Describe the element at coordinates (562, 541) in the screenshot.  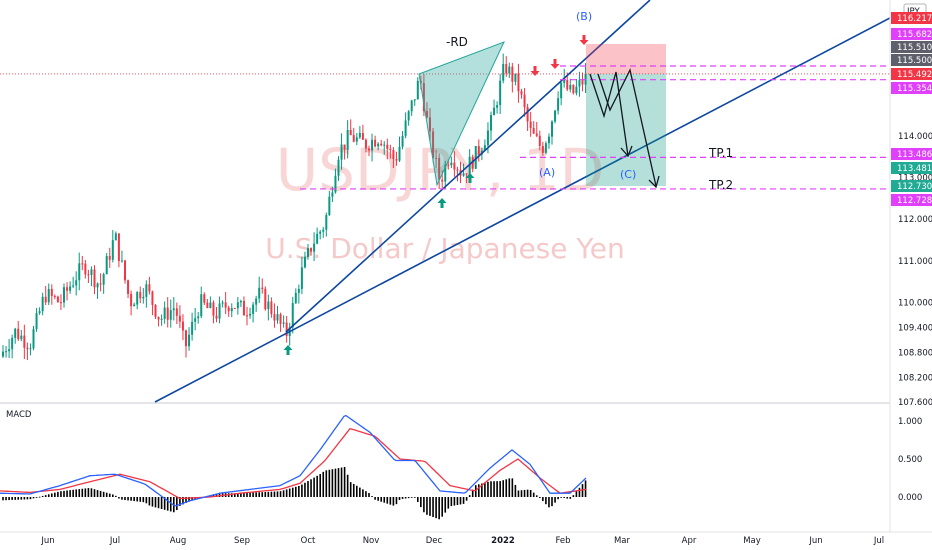
I see `month-label: Feb` at that location.